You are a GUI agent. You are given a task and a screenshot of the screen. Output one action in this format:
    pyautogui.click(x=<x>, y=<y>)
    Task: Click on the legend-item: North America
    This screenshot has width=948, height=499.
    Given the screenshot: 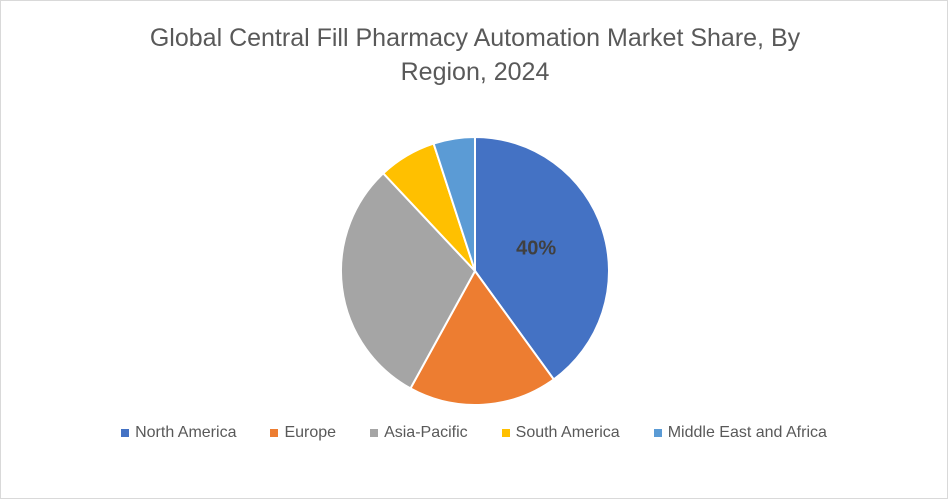 What is the action you would take?
    pyautogui.click(x=178, y=433)
    